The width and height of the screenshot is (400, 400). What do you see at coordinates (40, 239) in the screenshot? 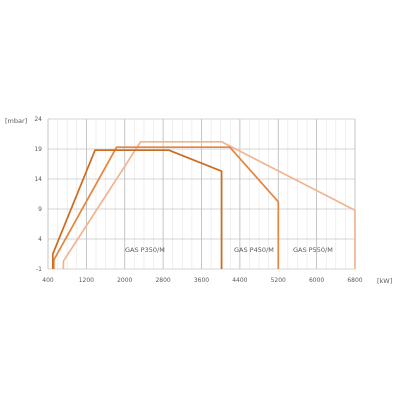
I see `y-tick-label: 4` at bounding box center [40, 239].